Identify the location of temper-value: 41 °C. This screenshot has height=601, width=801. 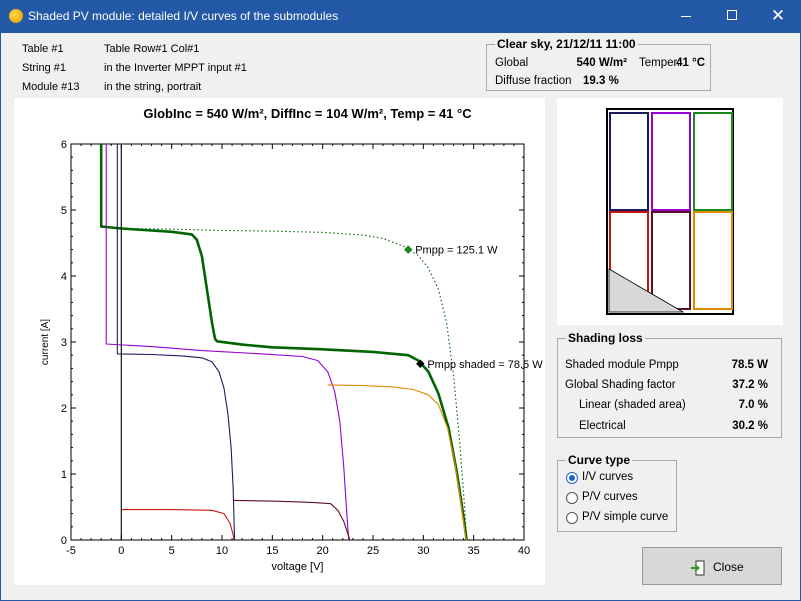
(690, 63).